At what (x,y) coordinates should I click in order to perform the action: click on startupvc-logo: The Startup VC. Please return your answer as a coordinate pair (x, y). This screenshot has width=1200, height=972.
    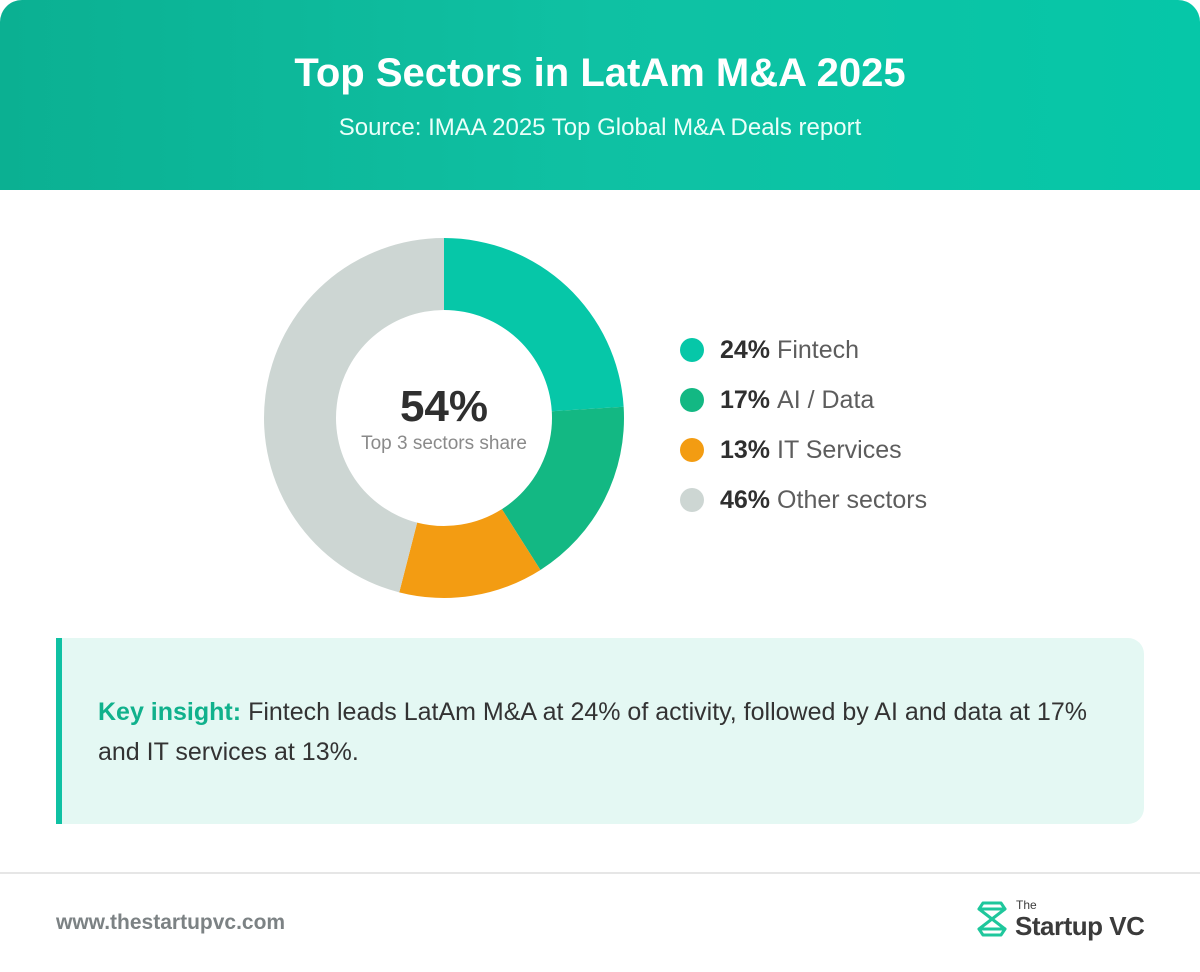
    Looking at the image, I should click on (1064, 920).